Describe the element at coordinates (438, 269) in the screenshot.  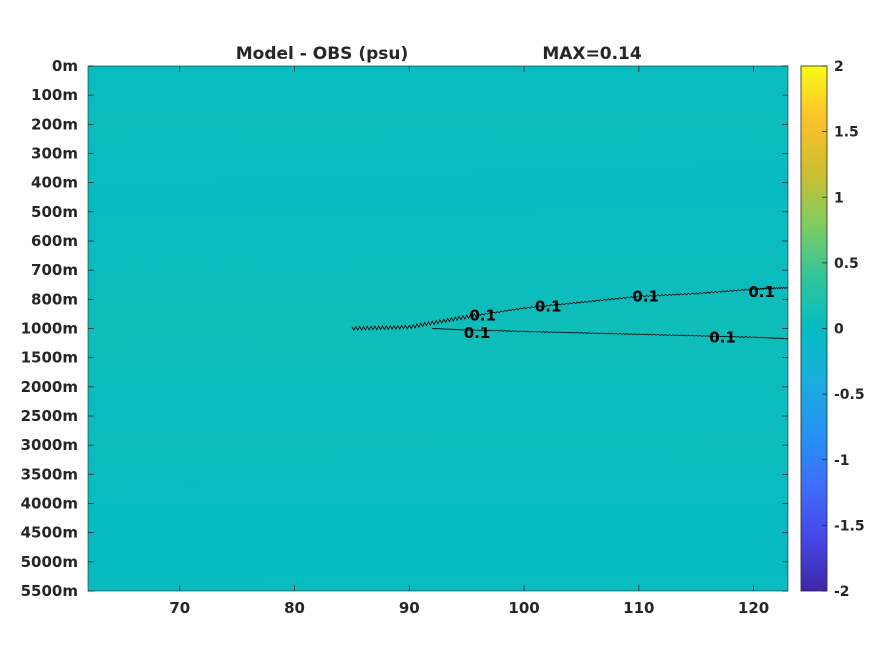
I see `field-patch-middle` at that location.